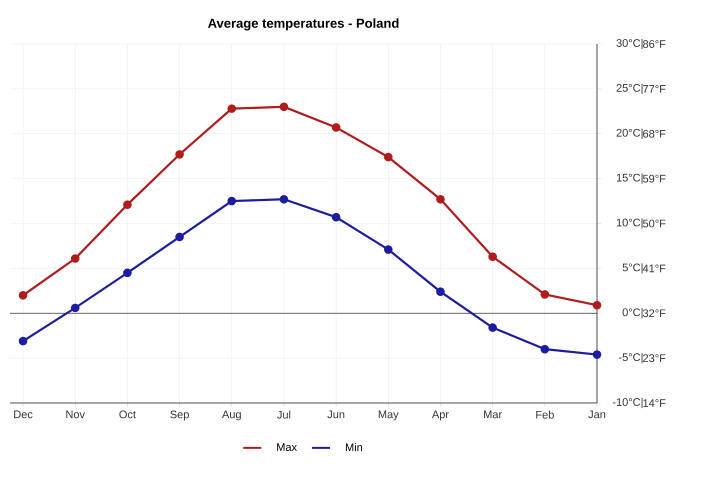 This screenshot has height=480, width=720. I want to click on x-tick-label: Apr, so click(440, 415).